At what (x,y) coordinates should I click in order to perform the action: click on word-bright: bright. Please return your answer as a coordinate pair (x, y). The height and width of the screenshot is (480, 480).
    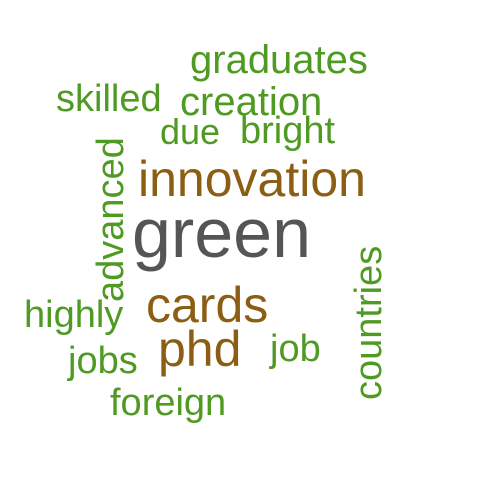
    Looking at the image, I should click on (288, 131).